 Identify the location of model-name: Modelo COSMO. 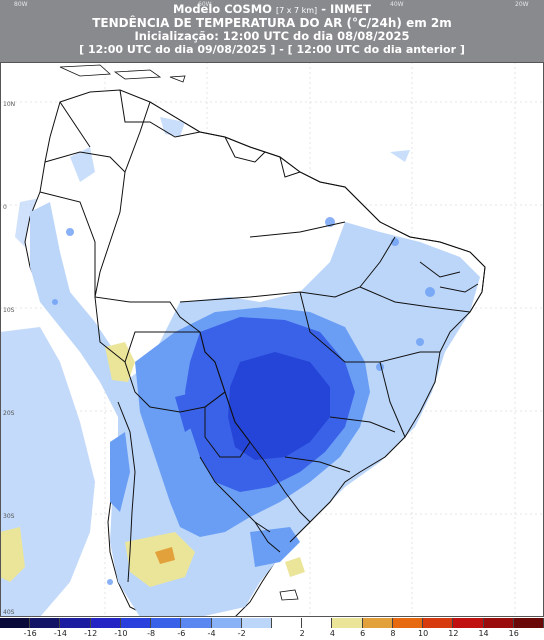
(222, 9).